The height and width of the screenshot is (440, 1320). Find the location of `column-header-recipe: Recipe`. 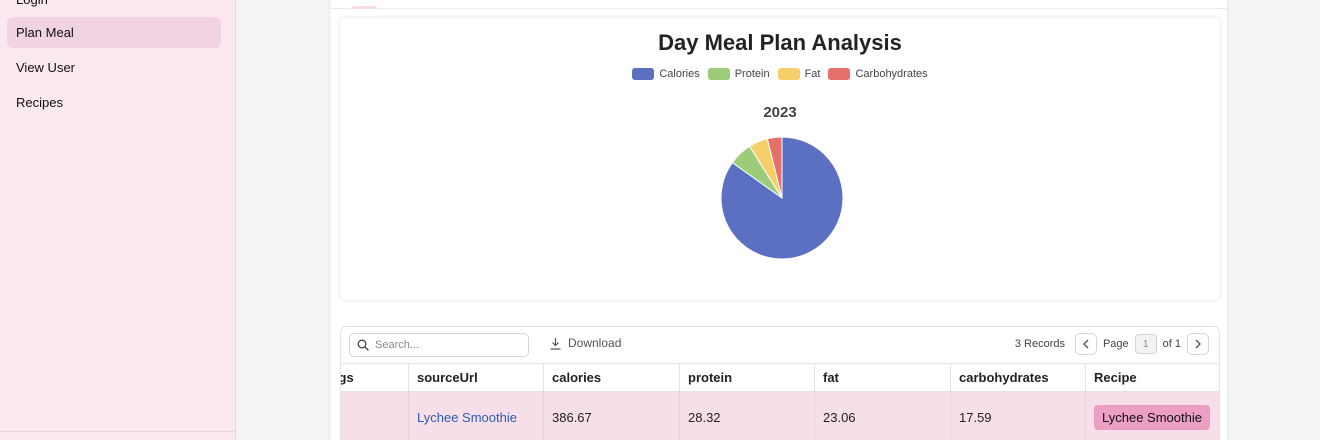

column-header-recipe: Recipe is located at coordinates (1115, 377).